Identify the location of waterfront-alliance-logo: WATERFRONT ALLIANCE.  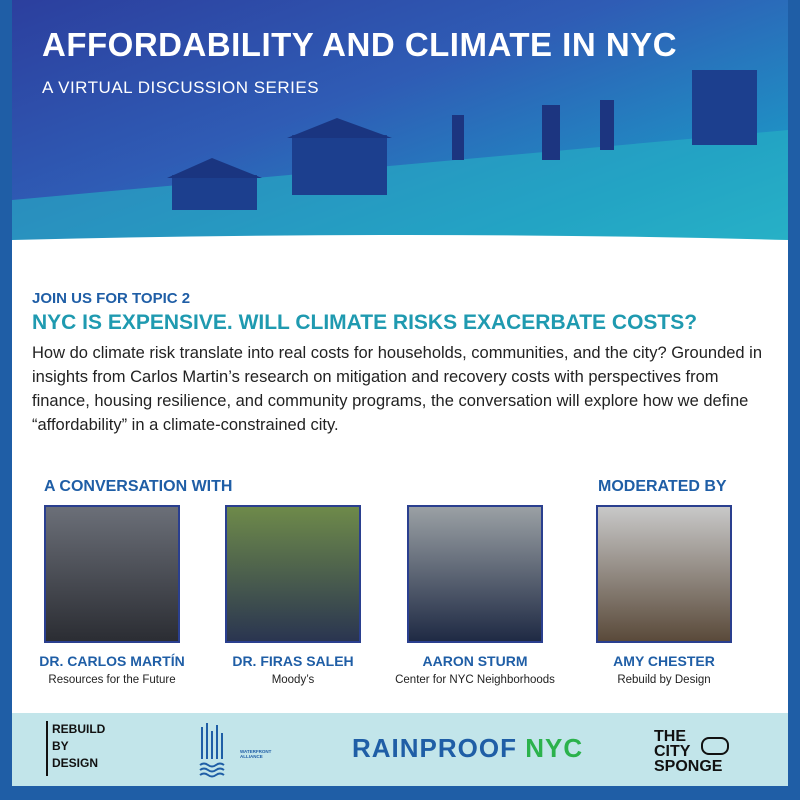
(233, 752).